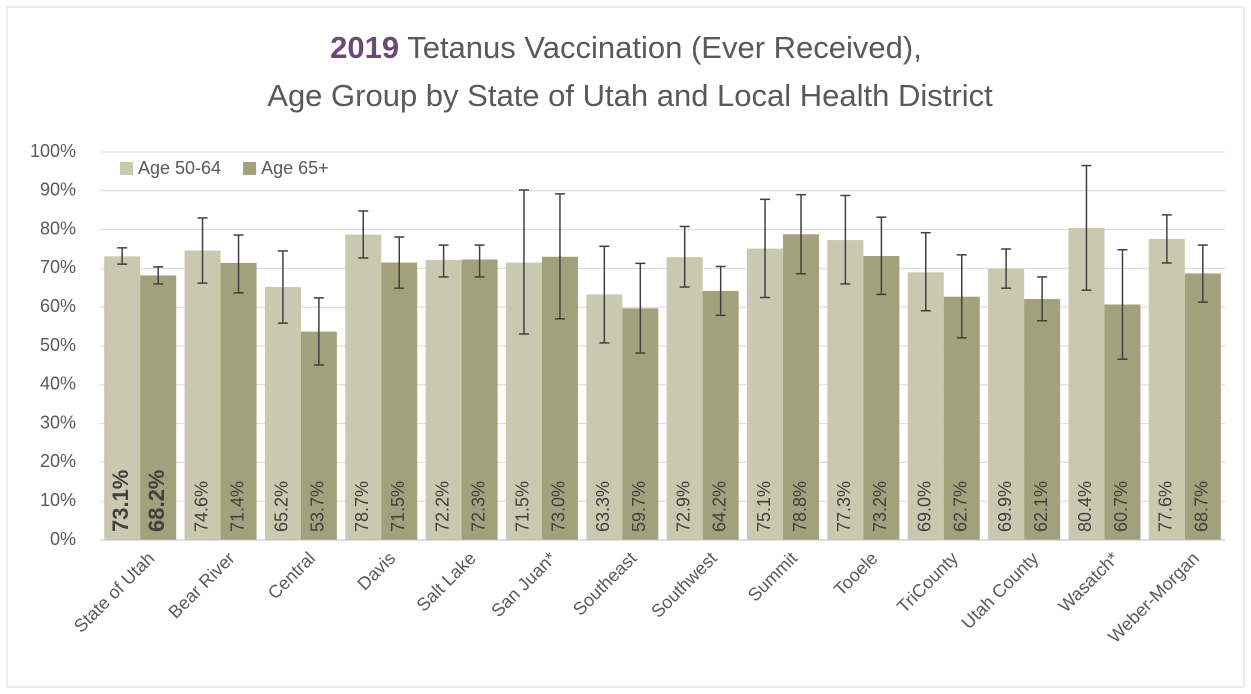 The height and width of the screenshot is (694, 1251). What do you see at coordinates (237, 506) in the screenshot?
I see `value-label: 71.4%` at bounding box center [237, 506].